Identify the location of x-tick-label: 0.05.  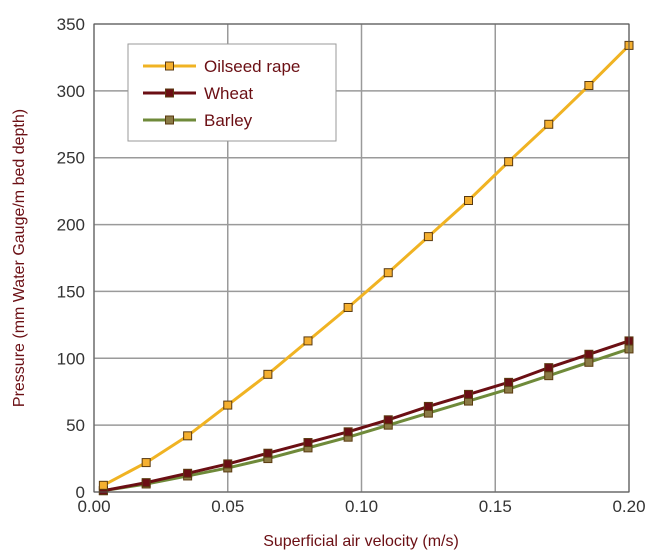
(227, 506).